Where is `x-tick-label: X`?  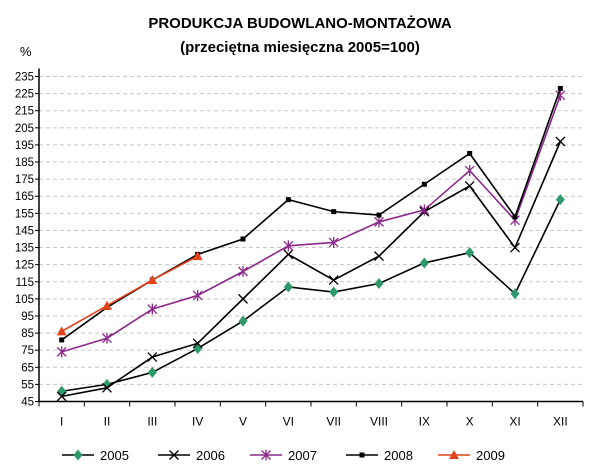
x-tick-label: X is located at coordinates (470, 422).